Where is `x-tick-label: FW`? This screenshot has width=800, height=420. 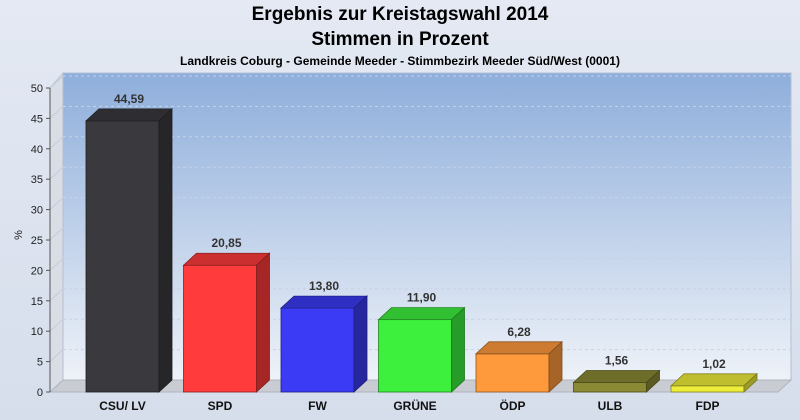 x-tick-label: FW is located at coordinates (317, 406).